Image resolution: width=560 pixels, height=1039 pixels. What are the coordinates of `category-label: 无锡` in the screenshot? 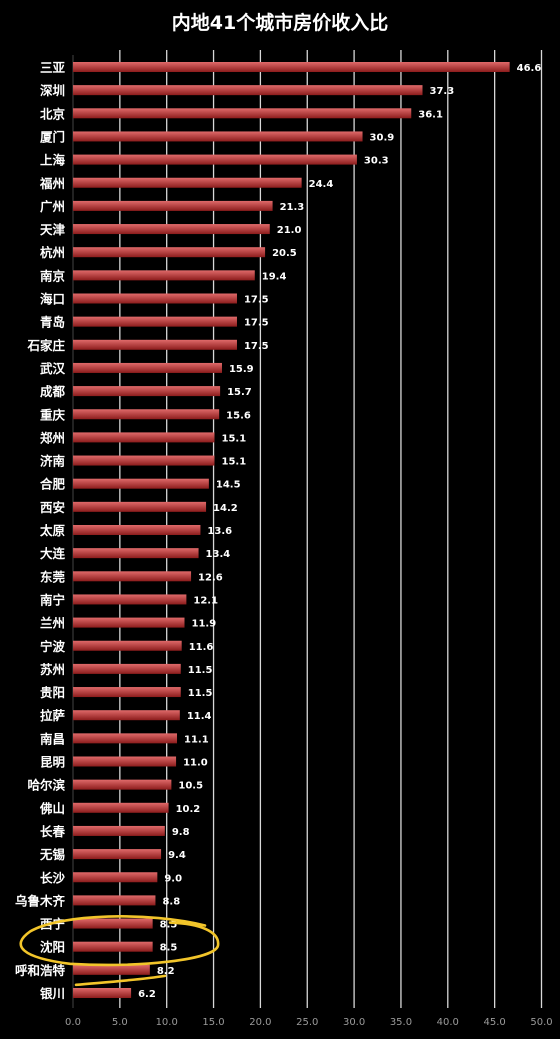 It's located at (52, 854).